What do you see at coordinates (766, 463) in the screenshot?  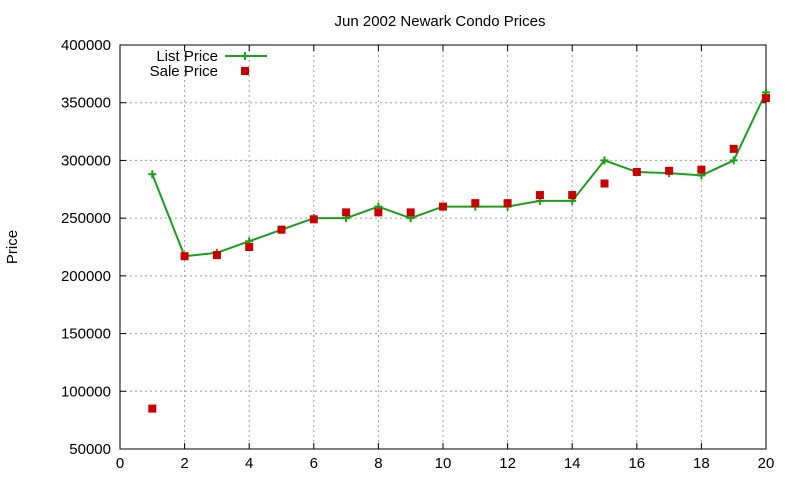 I see `x-tick-label: 20` at bounding box center [766, 463].